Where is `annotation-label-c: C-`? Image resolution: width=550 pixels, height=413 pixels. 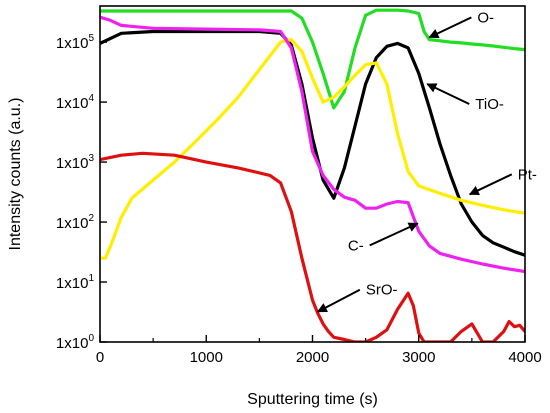
annotation-label-c: C- is located at coordinates (356, 245).